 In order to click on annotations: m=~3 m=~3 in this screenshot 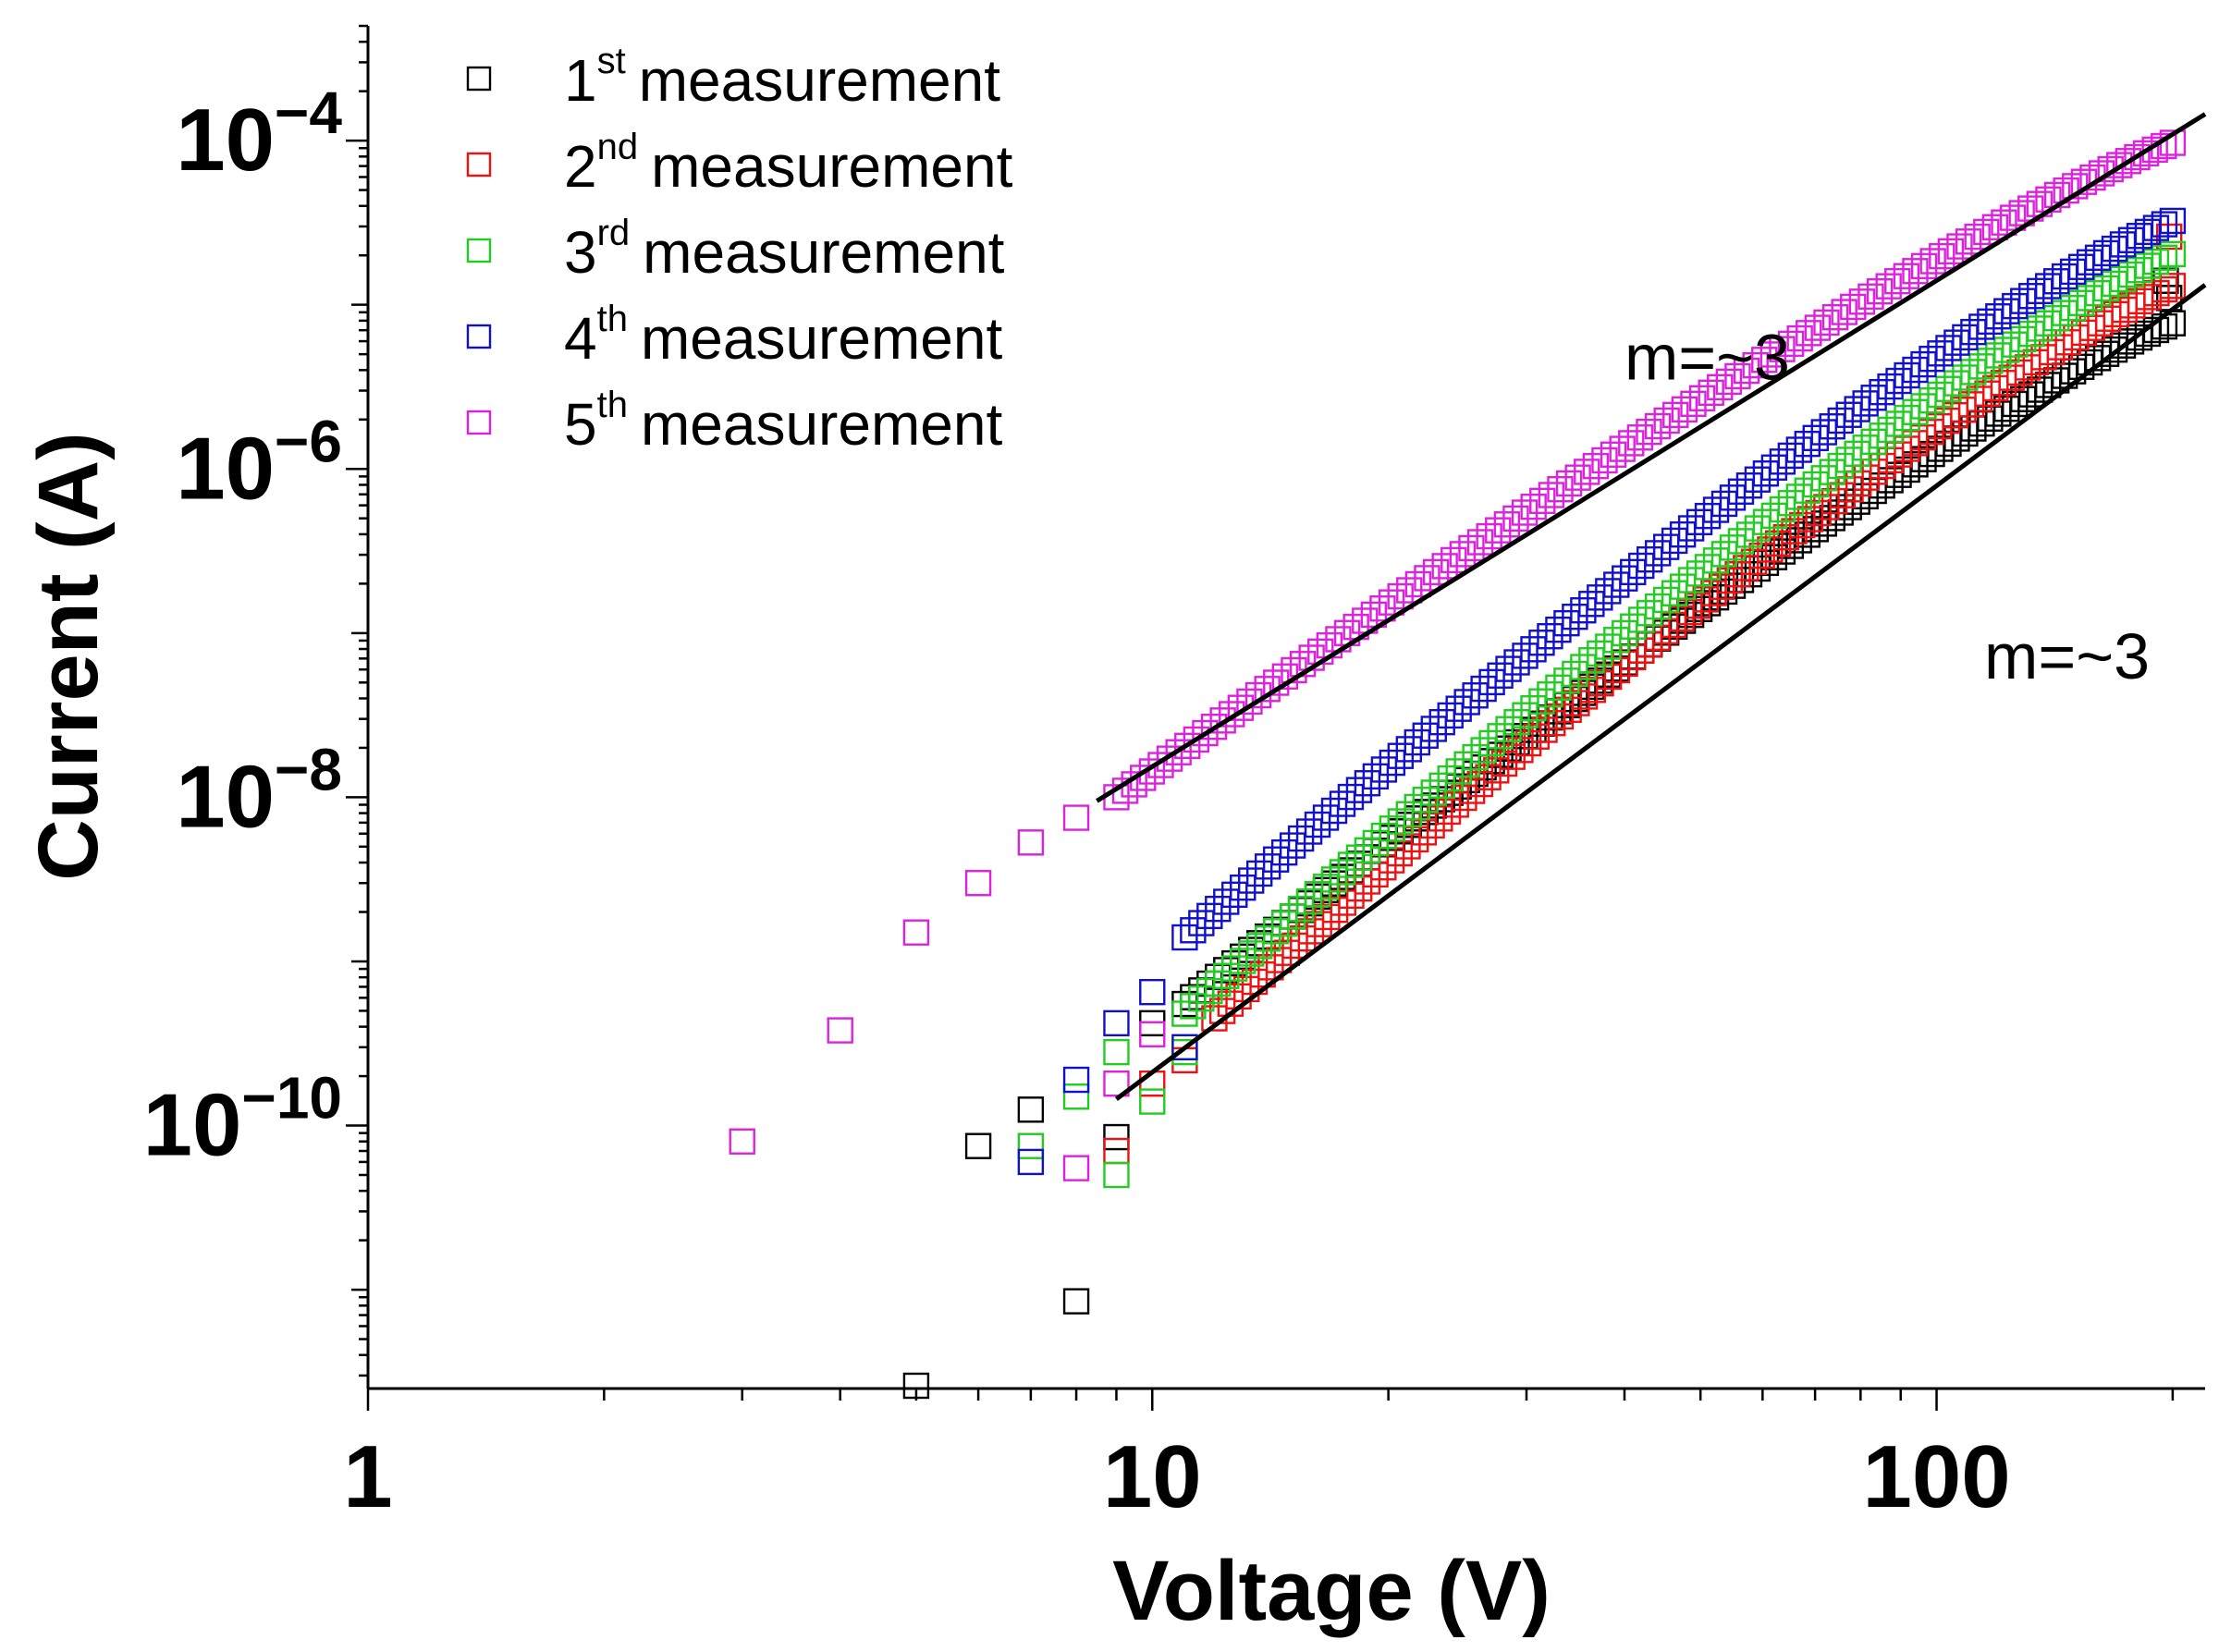, I will do `click(1887, 507)`.